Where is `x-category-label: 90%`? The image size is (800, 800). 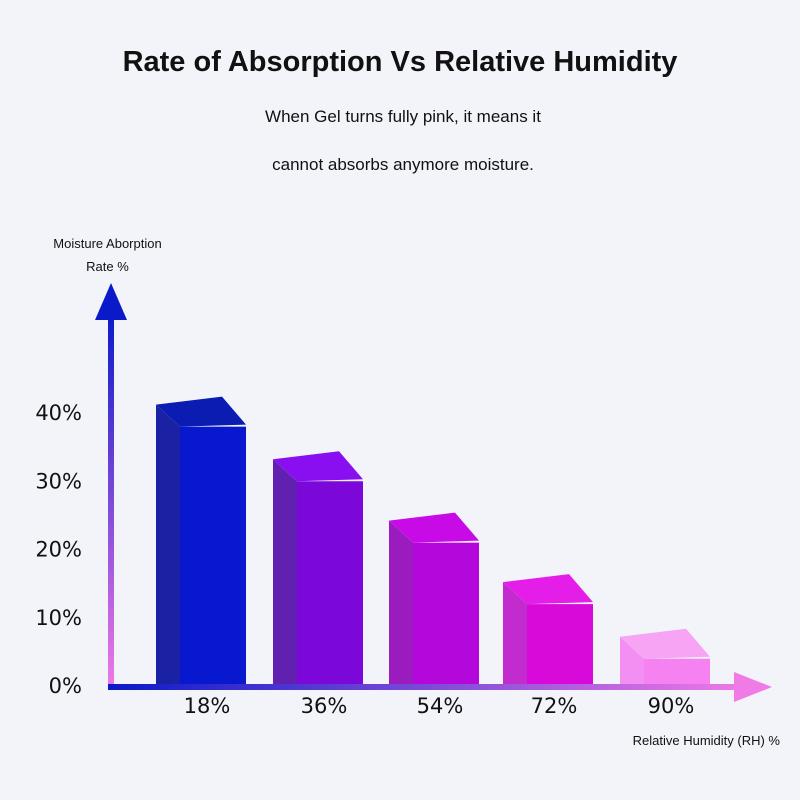
x-category-label: 90% is located at coordinates (671, 706).